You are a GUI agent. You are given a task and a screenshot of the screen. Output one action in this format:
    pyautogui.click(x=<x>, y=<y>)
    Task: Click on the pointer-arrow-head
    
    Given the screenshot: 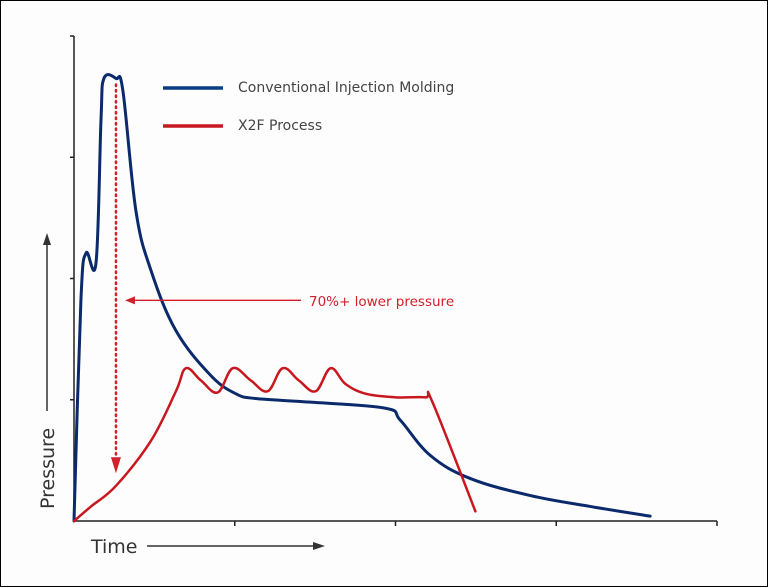 What is the action you would take?
    pyautogui.click(x=129, y=300)
    